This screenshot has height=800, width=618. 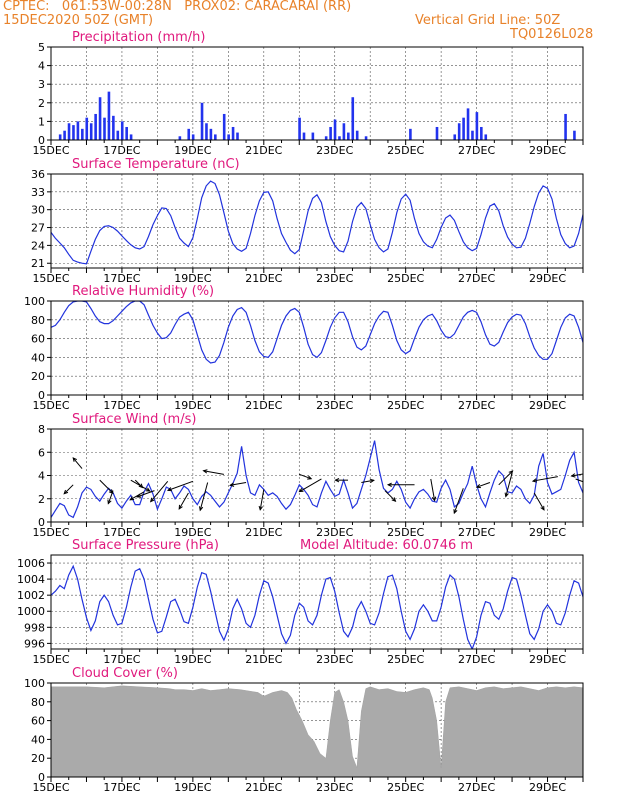 I want to click on temp-xtick-label: 25DEC, so click(x=405, y=278).